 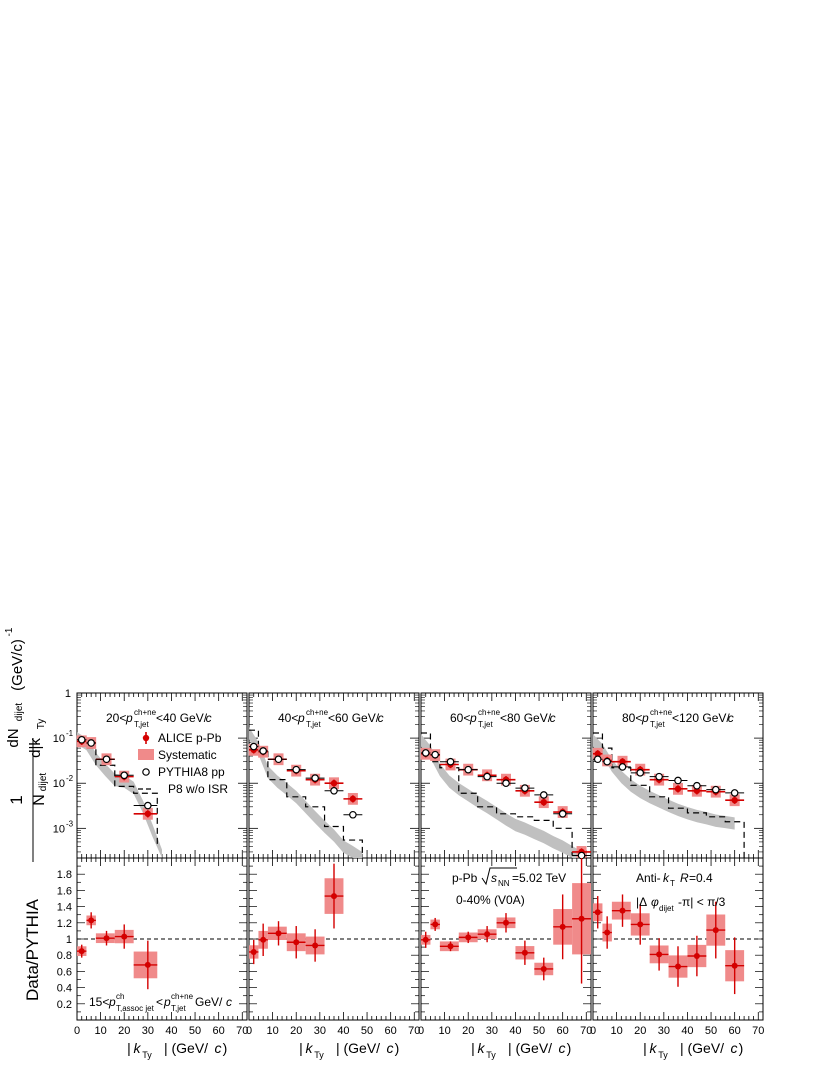 I want to click on annotation-system: p-Pb s NN =5.02 TeV, so click(x=509, y=877).